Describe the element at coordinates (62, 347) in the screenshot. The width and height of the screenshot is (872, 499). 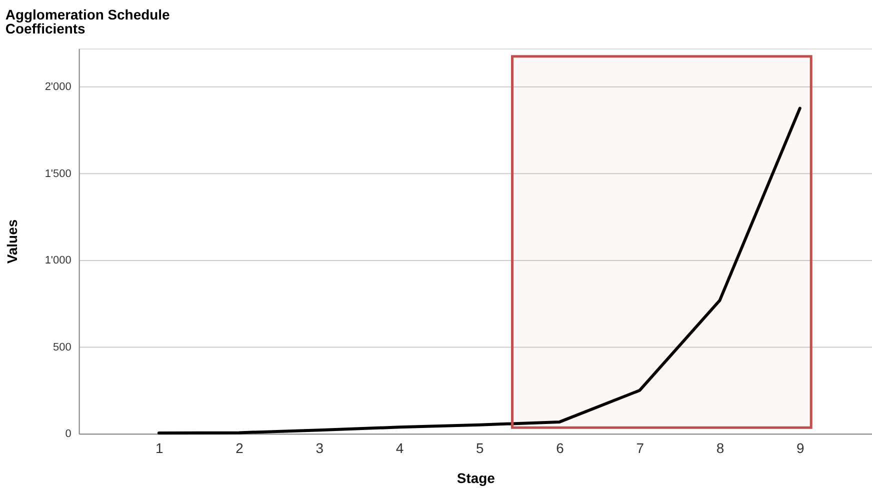
I see `y-tick-label: 500` at that location.